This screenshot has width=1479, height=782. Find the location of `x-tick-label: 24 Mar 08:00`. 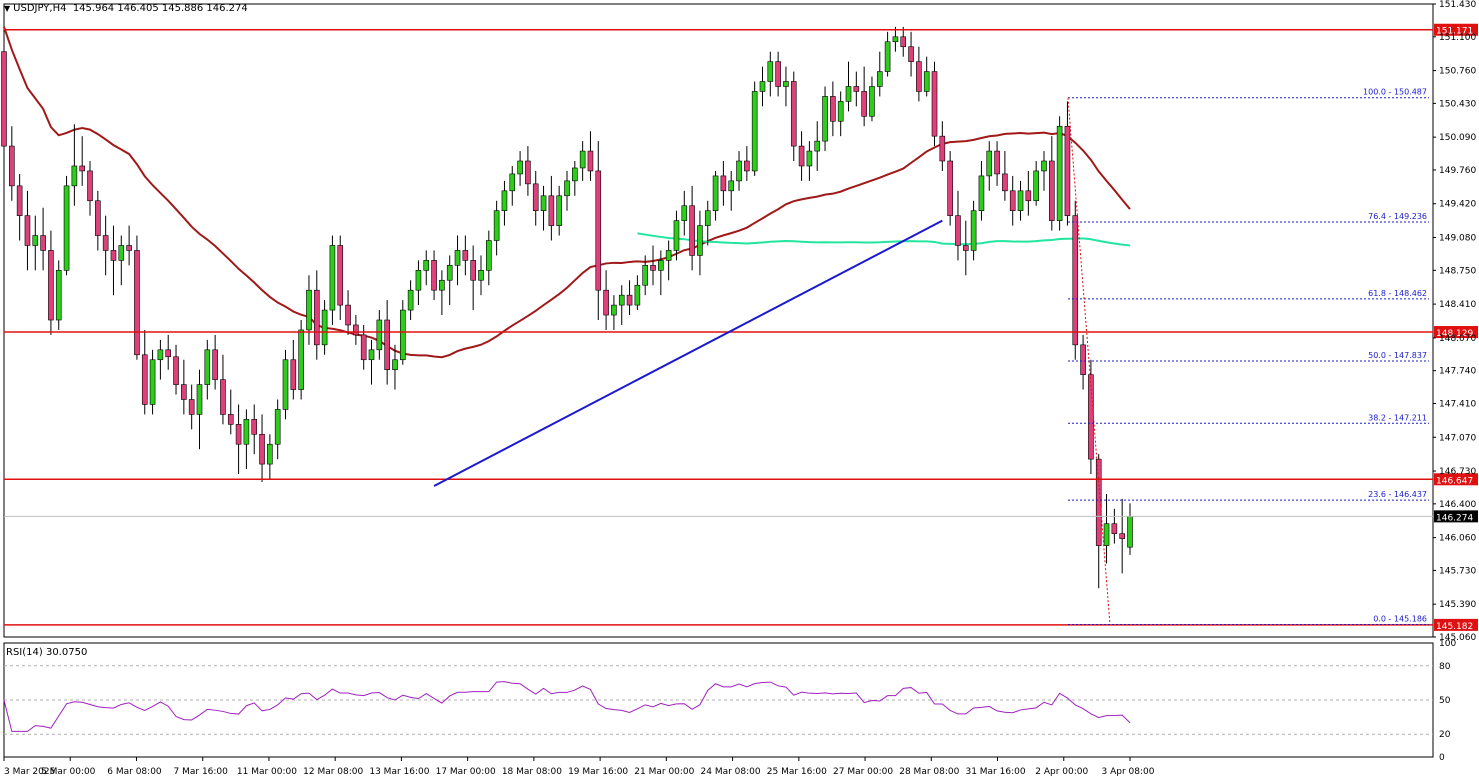

x-tick-label: 24 Mar 08:00 is located at coordinates (731, 772).